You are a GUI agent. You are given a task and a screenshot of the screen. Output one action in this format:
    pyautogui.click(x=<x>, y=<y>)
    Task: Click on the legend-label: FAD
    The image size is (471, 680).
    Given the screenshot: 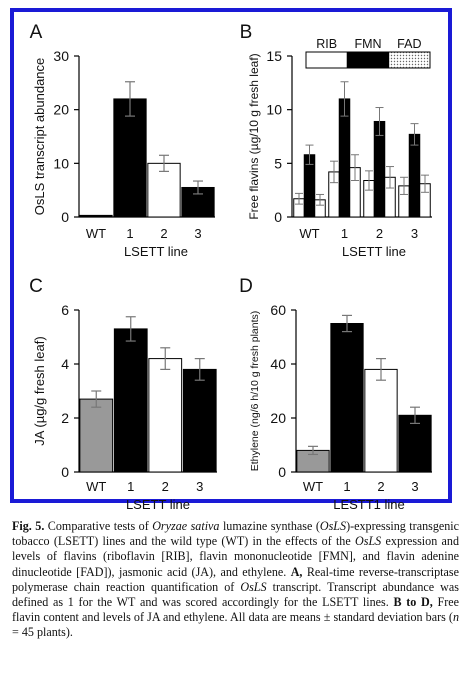 What is the action you would take?
    pyautogui.click(x=409, y=44)
    